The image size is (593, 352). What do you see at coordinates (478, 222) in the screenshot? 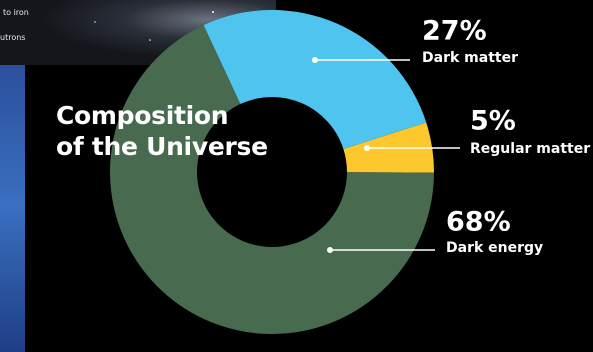
I see `value-label: 68%` at bounding box center [478, 222].